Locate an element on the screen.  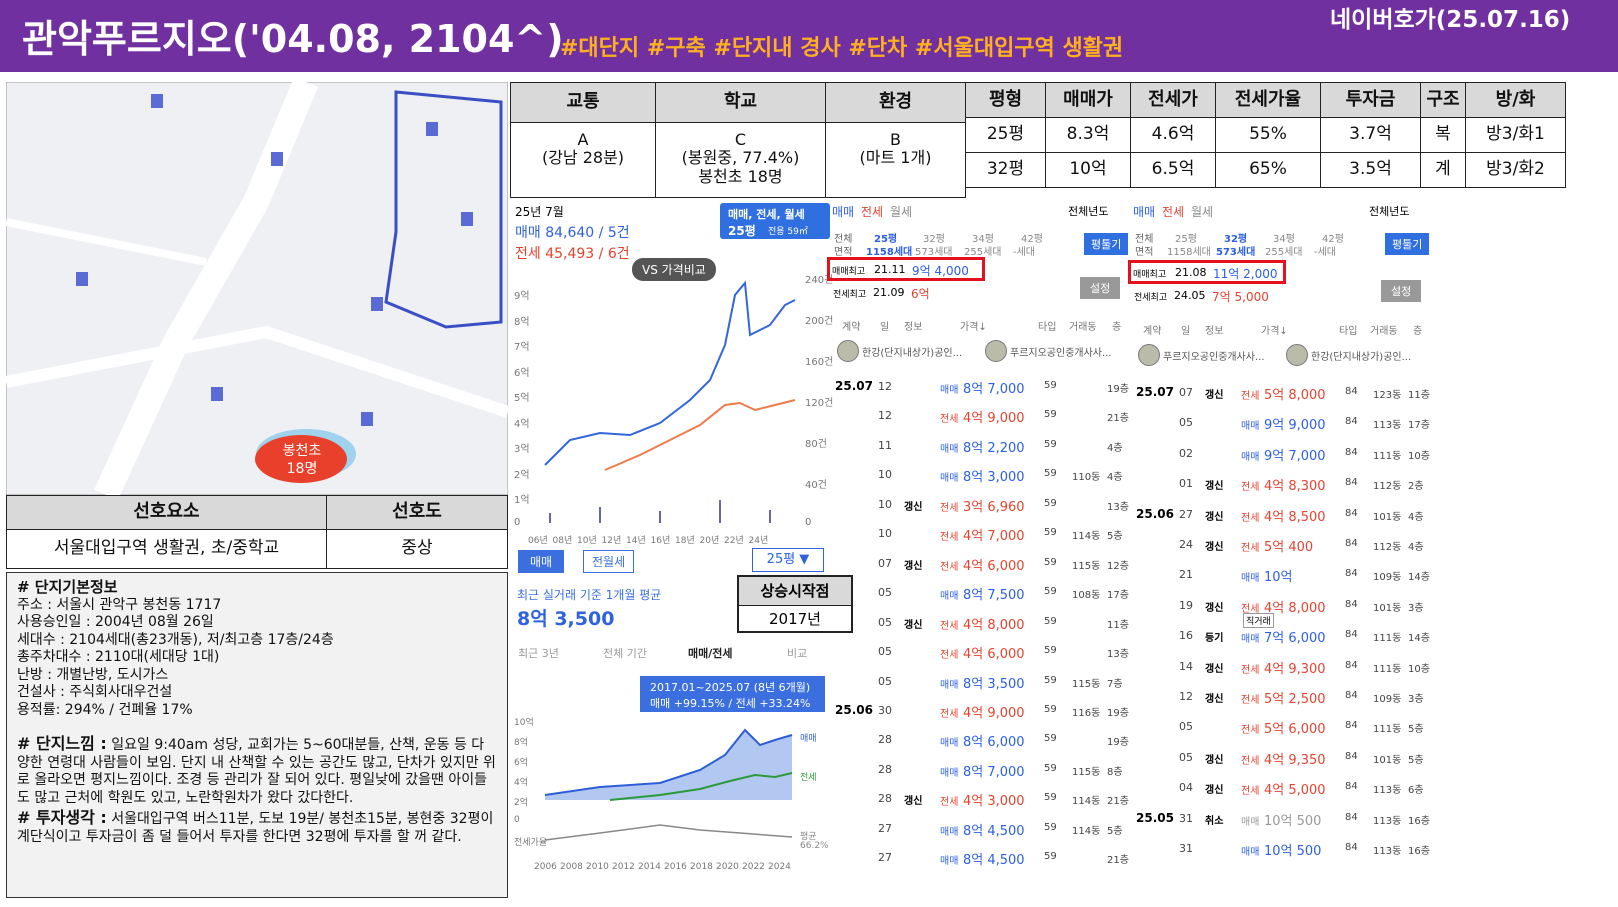
row-day: 07 is located at coordinates (1186, 392).